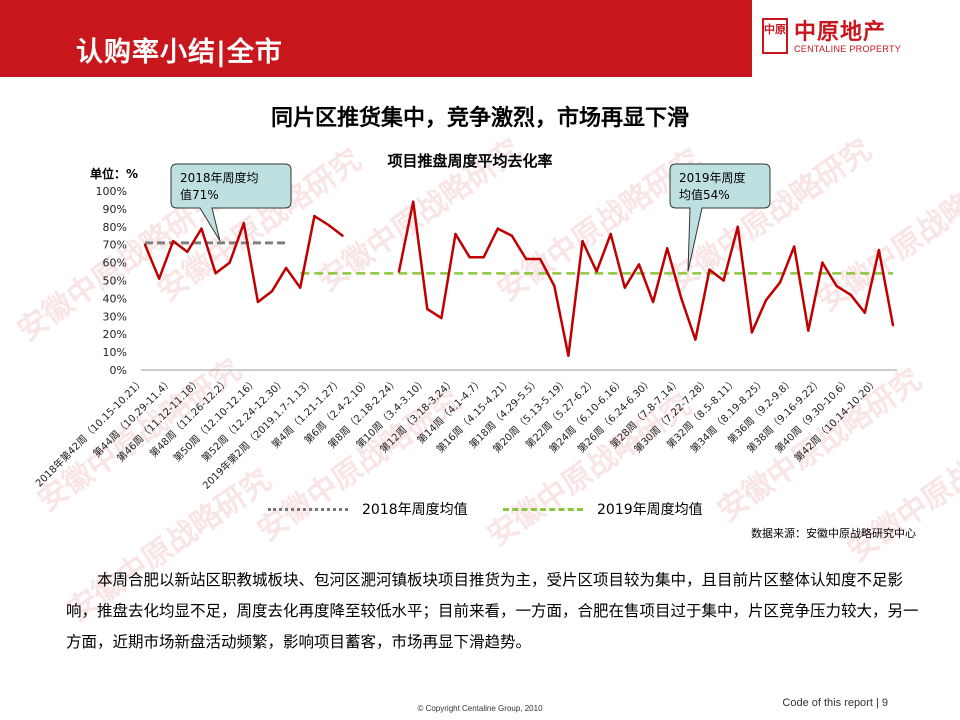  Describe the element at coordinates (199, 194) in the screenshot. I see `callout-2018-text: 值71%` at that location.